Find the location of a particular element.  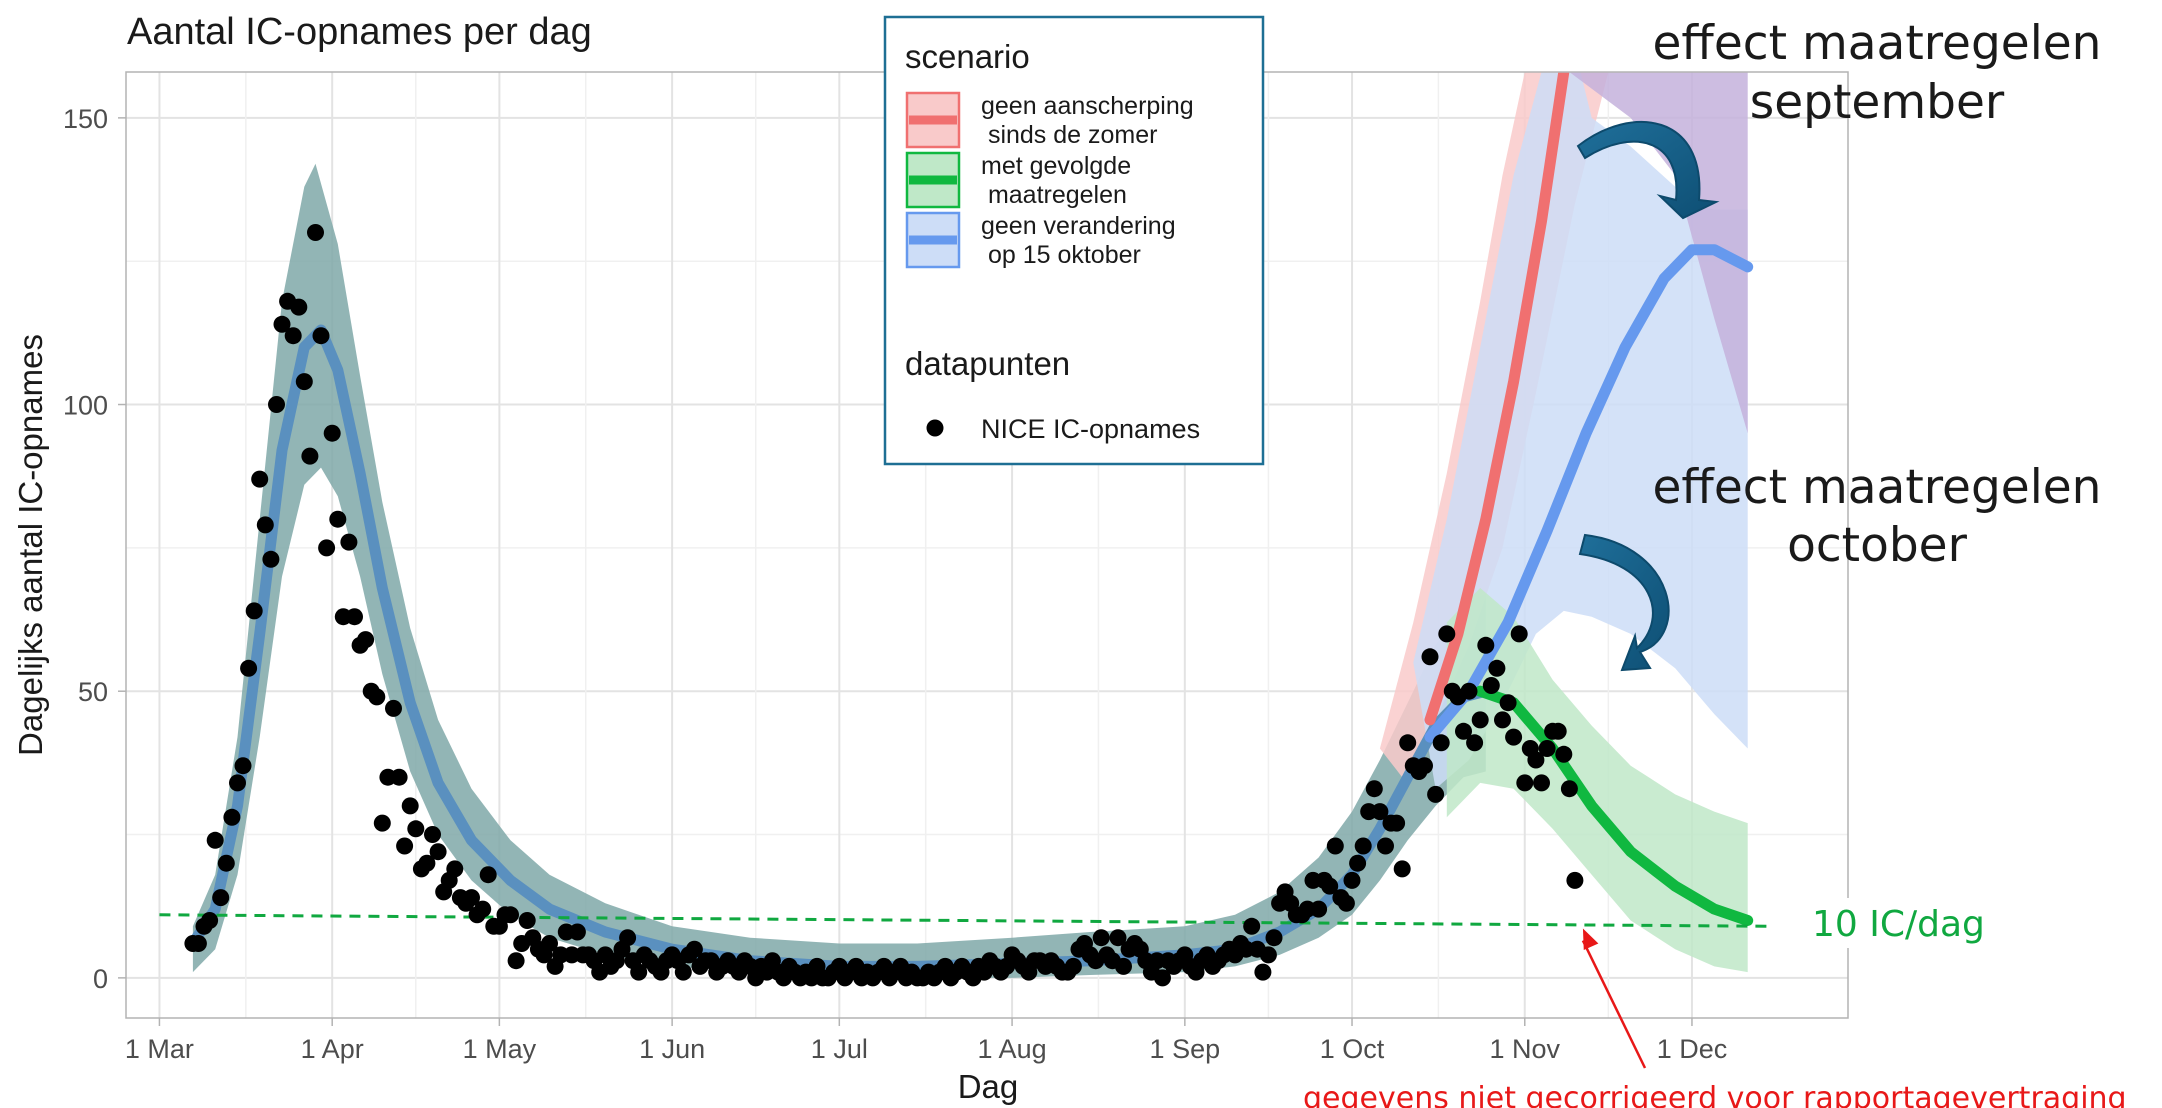

legend-point-label: NICE IC-opnames is located at coordinates (1090, 429).